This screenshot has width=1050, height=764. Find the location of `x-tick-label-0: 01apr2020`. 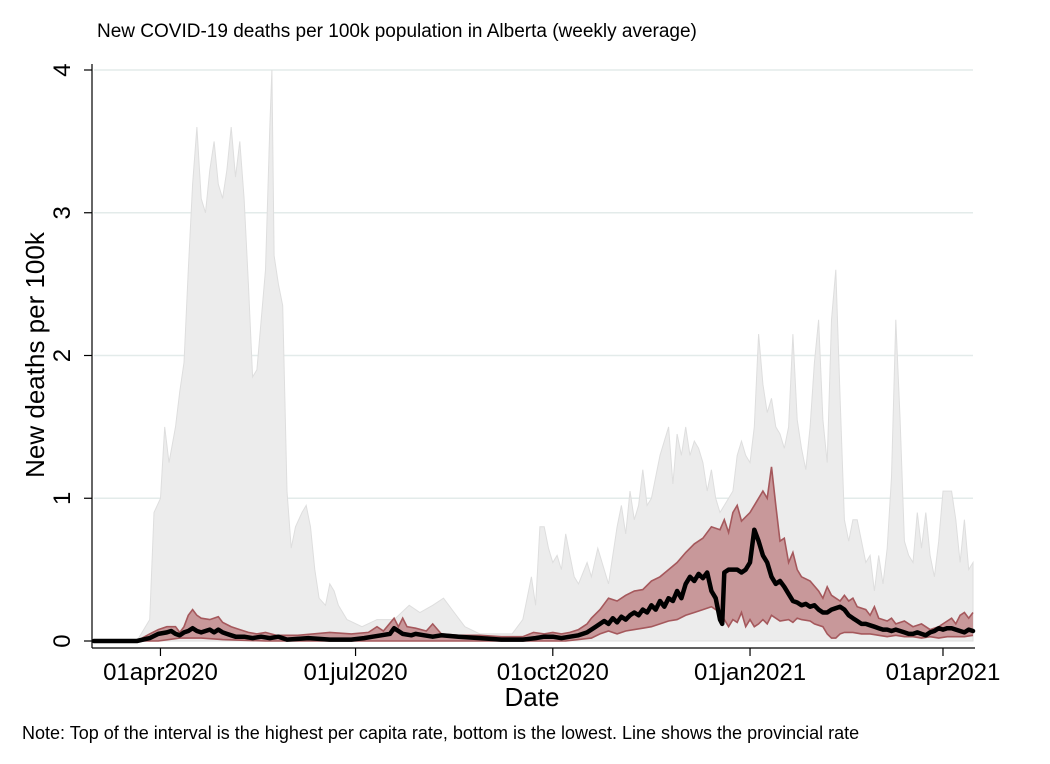

x-tick-label-0: 01apr2020 is located at coordinates (160, 672).